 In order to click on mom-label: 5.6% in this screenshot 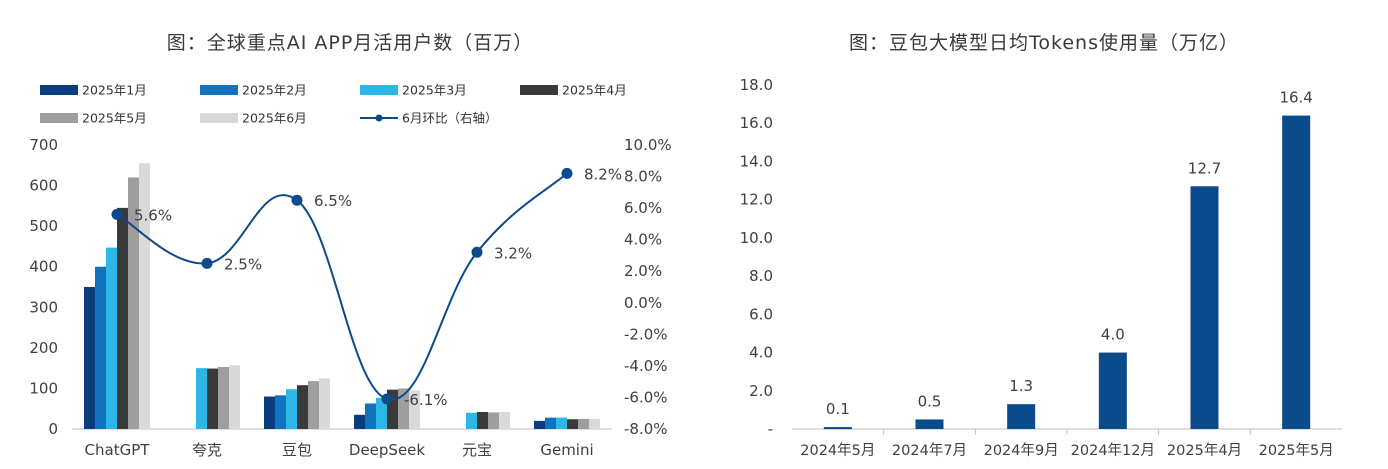, I will do `click(153, 215)`.